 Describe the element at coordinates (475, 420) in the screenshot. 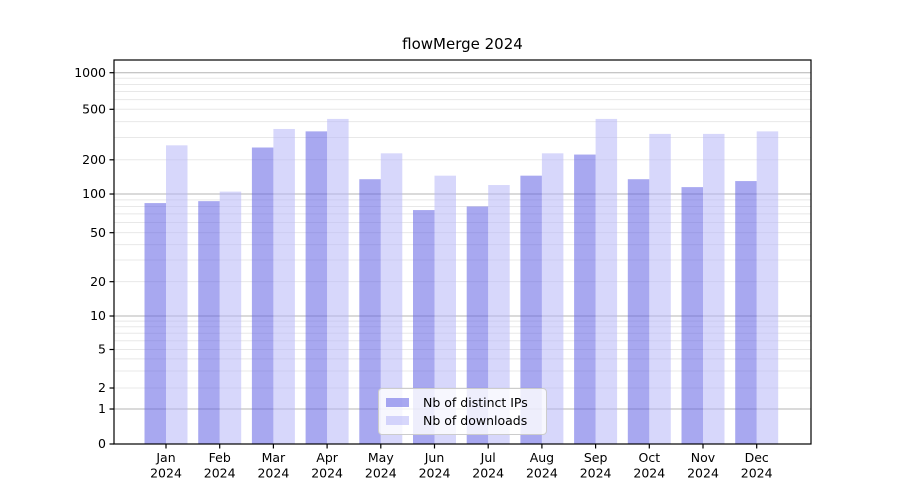

I see `legend-label-downloads: Nb of downloads` at that location.